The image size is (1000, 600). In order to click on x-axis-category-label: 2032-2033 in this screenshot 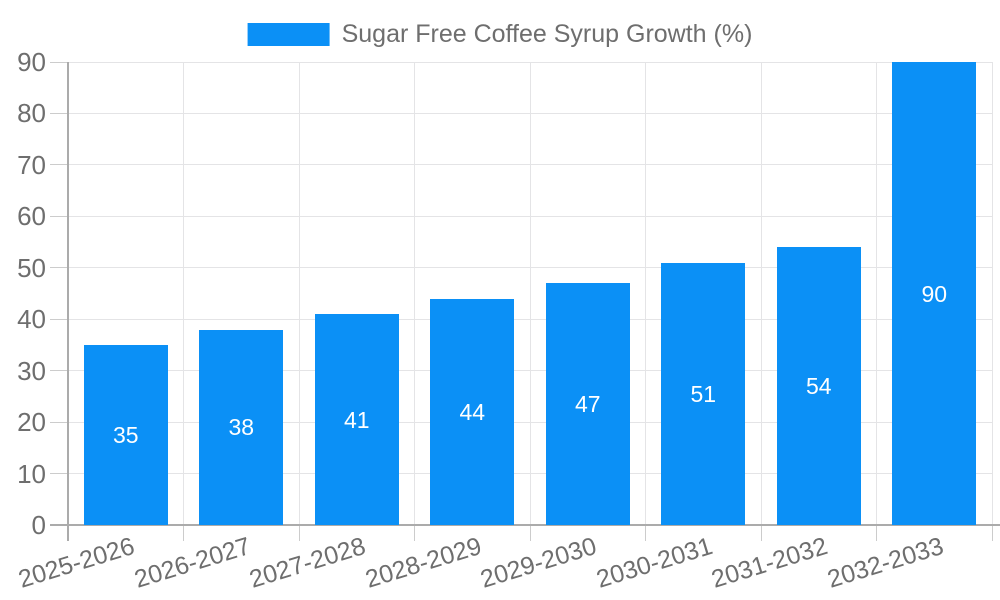, I will do `click(885, 563)`.